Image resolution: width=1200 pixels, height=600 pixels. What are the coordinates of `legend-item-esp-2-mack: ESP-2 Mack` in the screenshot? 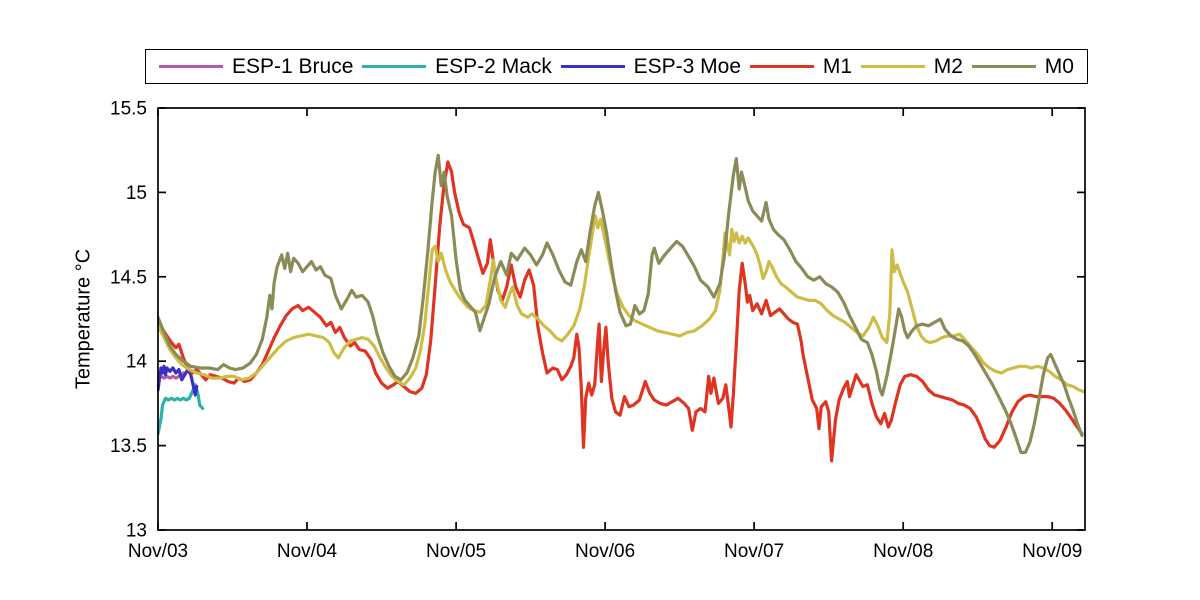 It's located at (457, 66).